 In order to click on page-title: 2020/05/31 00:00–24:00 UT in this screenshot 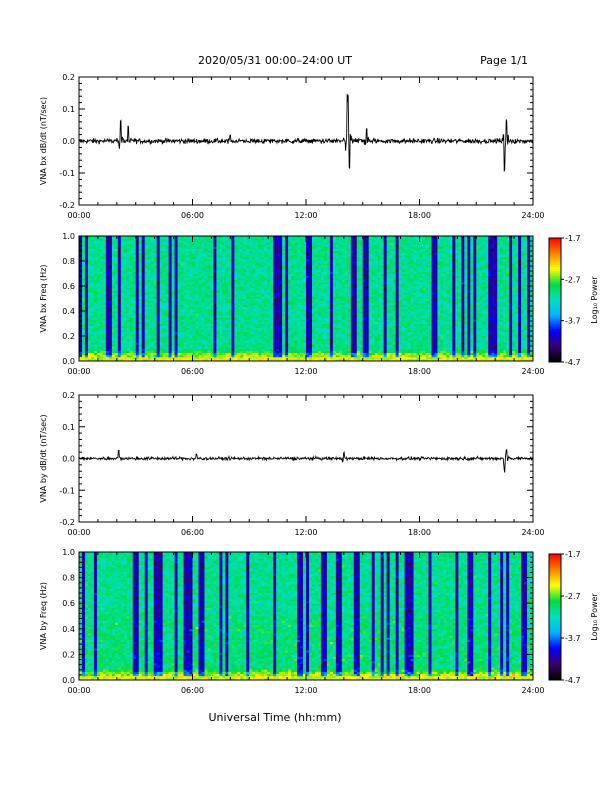, I will do `click(275, 60)`.